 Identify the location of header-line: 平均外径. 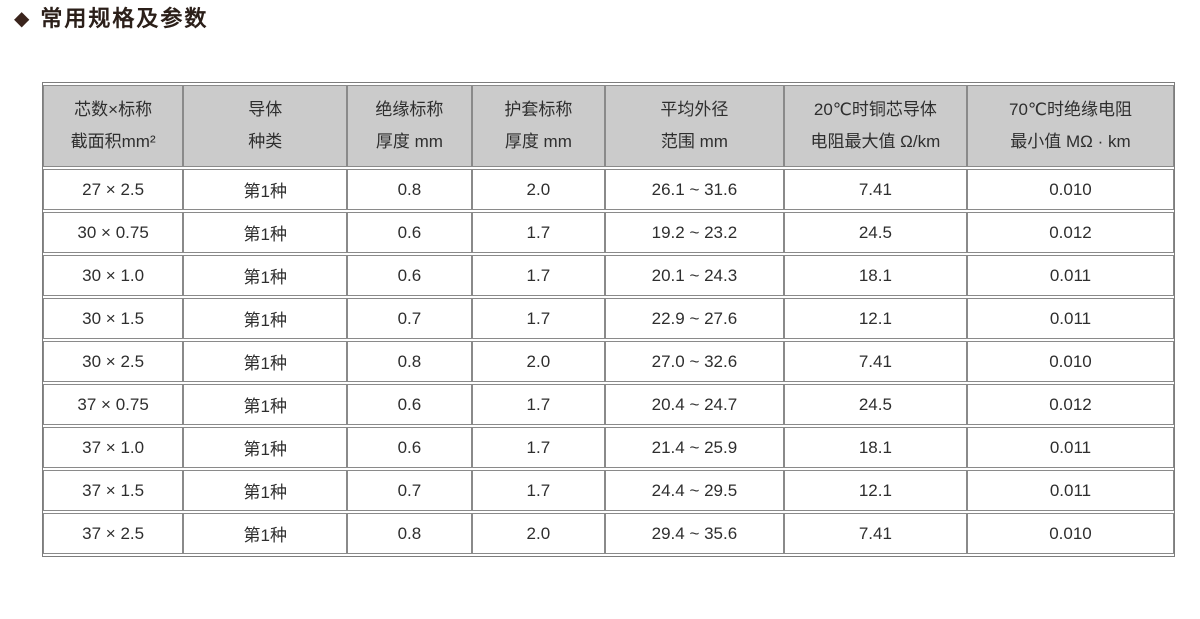
(694, 109).